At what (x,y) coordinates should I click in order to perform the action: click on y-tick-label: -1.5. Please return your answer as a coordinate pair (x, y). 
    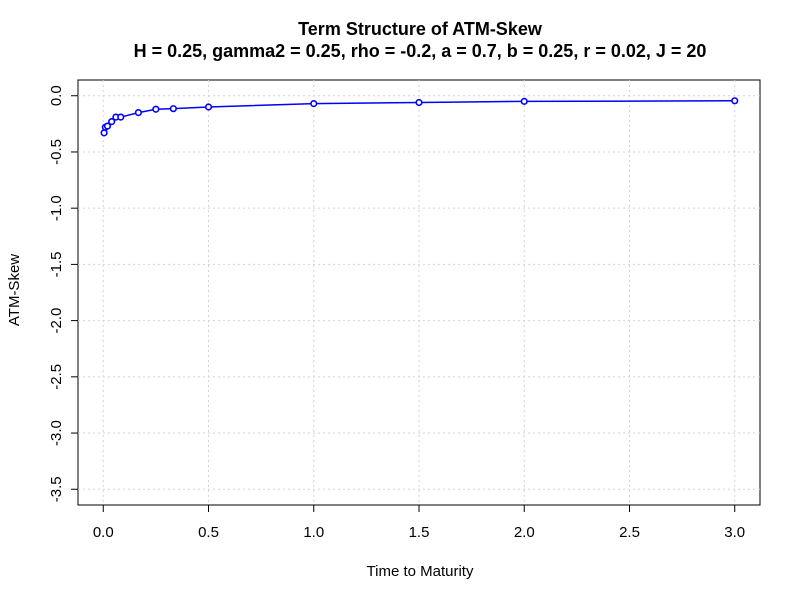
    Looking at the image, I should click on (56, 264).